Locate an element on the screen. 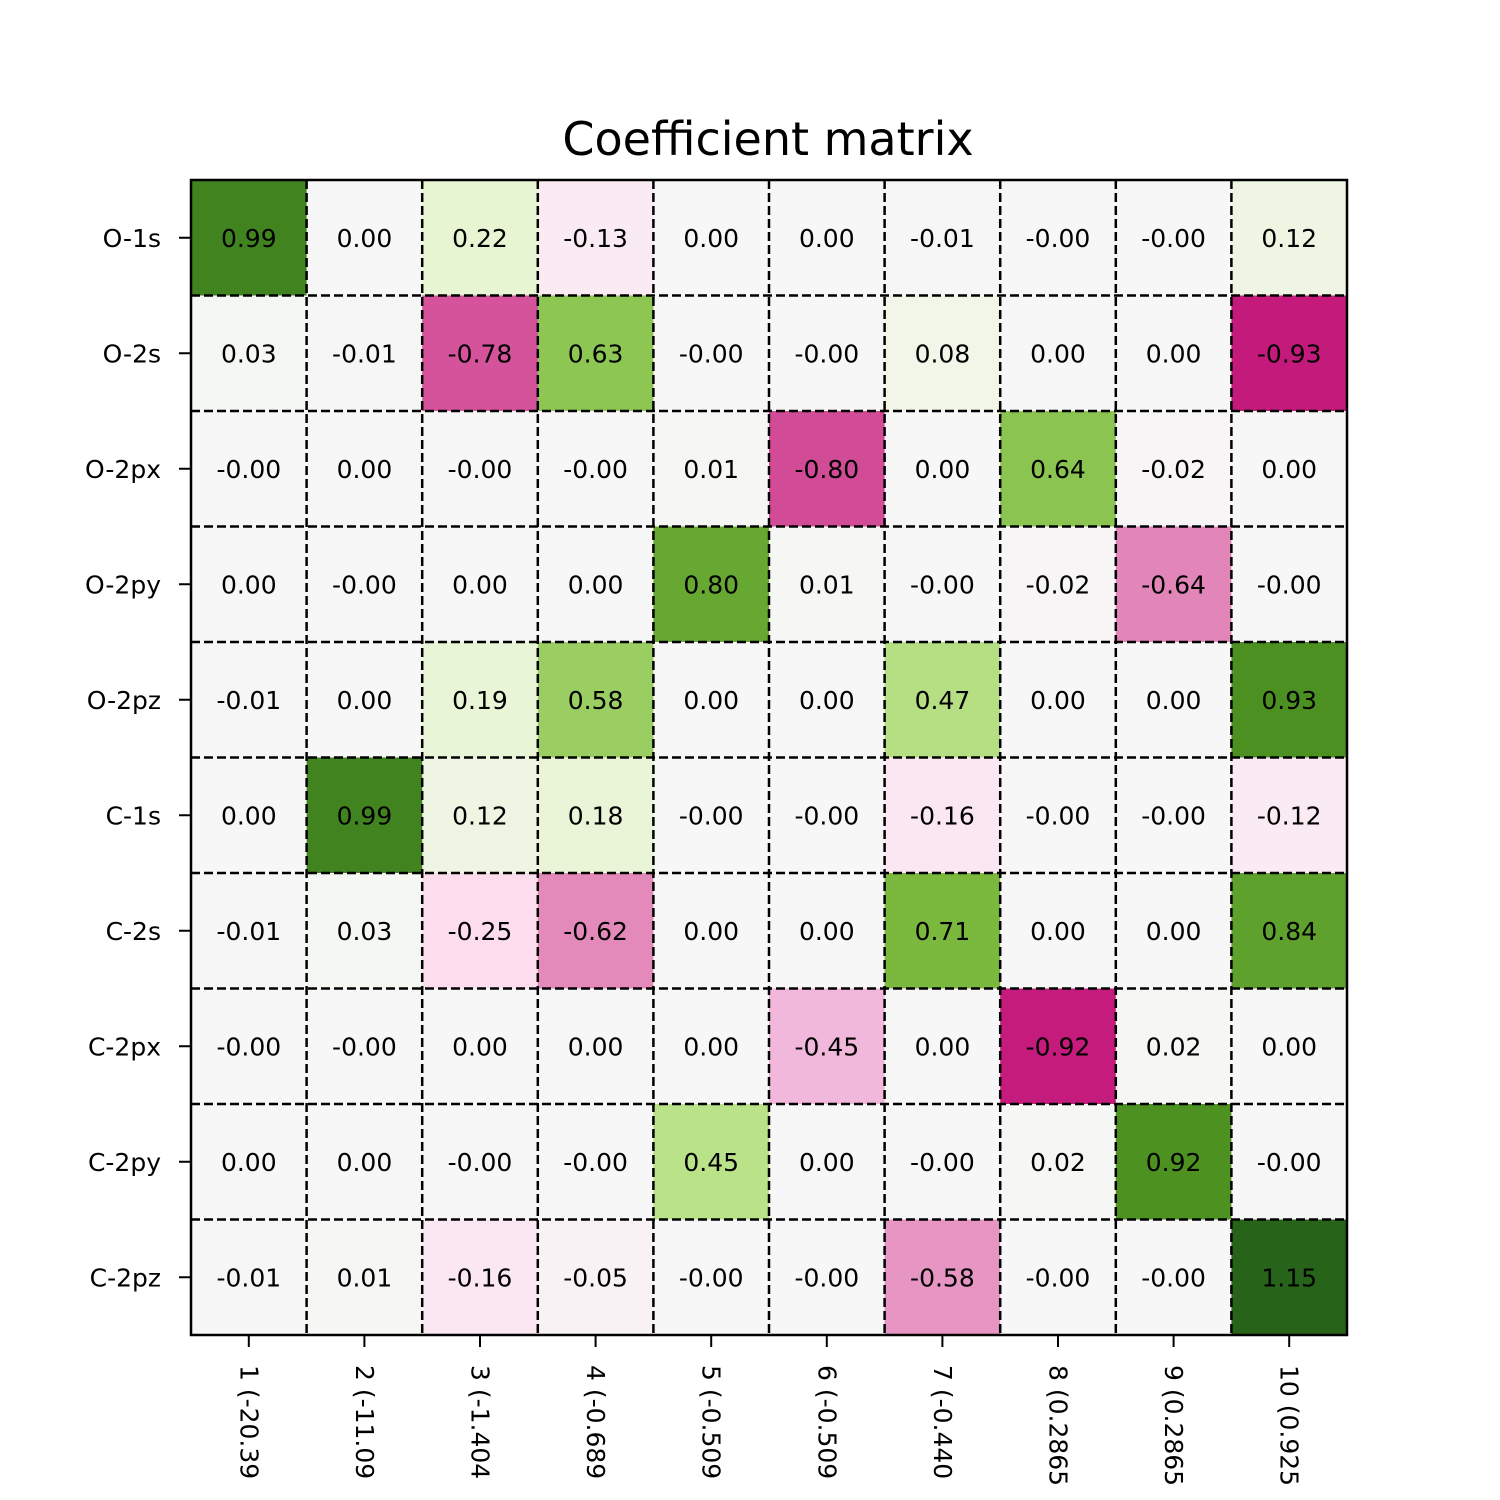  cell-value-label: 0.19 is located at coordinates (480, 700).